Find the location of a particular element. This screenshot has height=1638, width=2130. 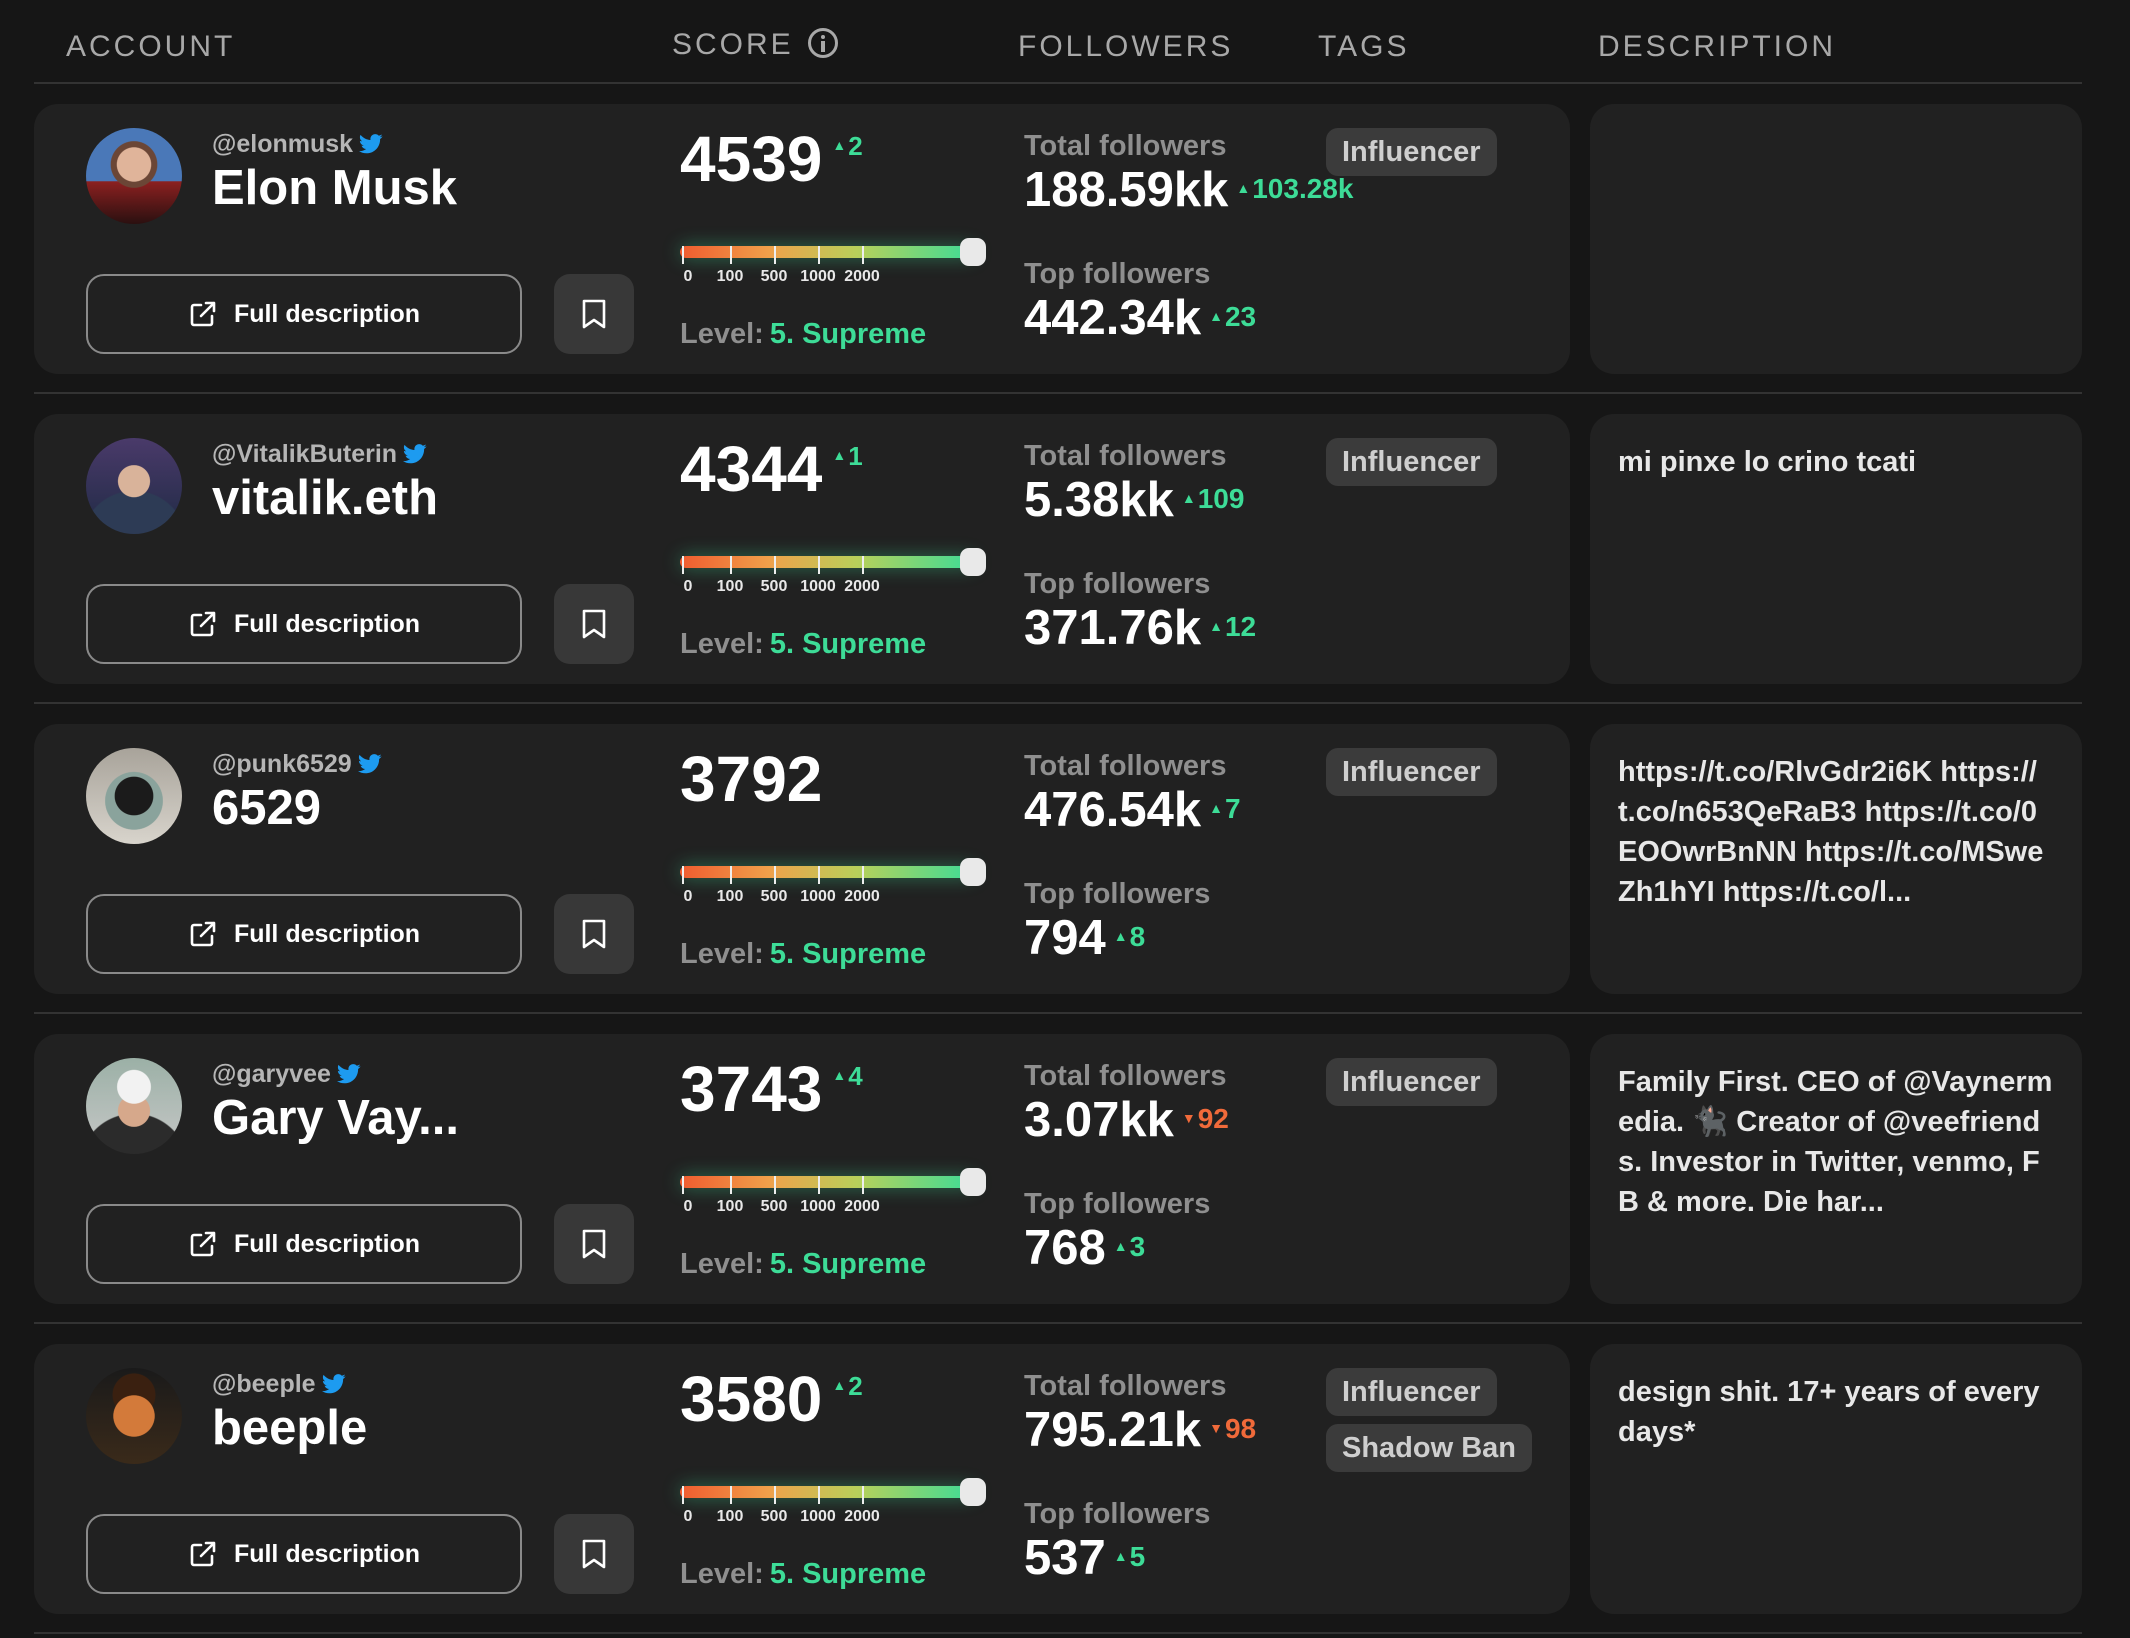

top-followers-value: 537 is located at coordinates (1065, 1558).